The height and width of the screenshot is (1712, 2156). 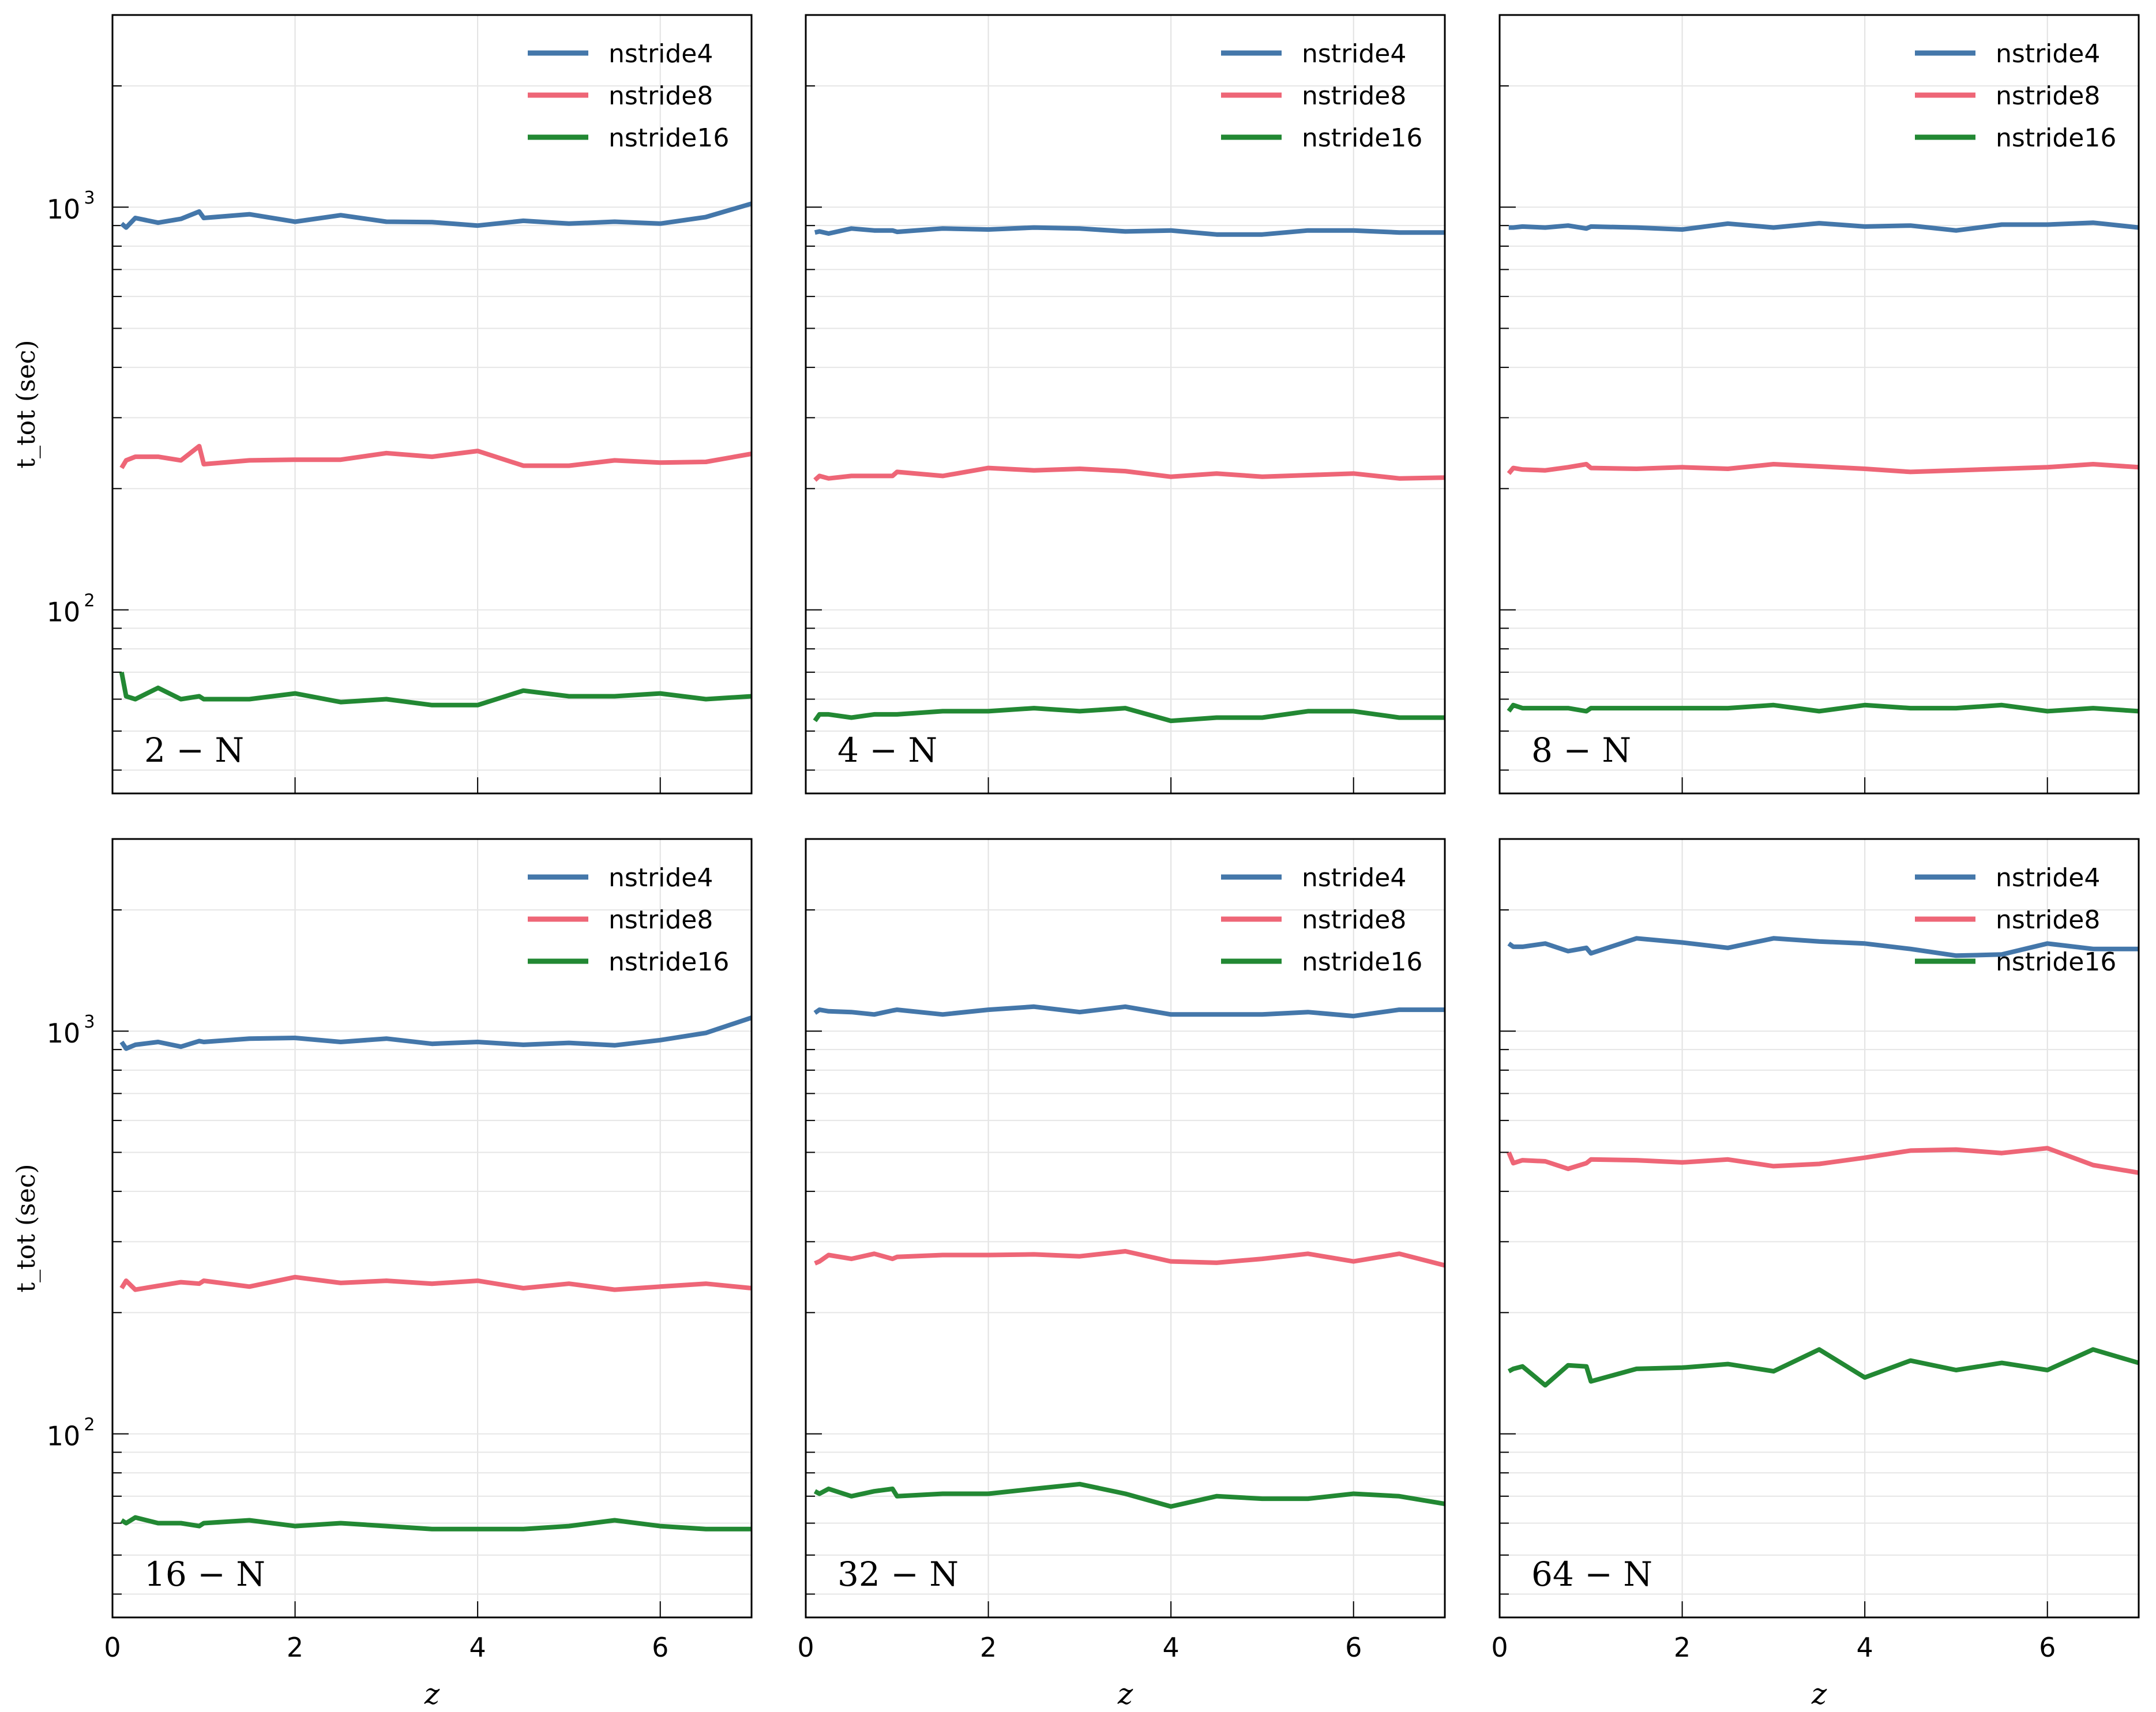 What do you see at coordinates (204, 1574) in the screenshot?
I see `panel-label: 16 − N` at bounding box center [204, 1574].